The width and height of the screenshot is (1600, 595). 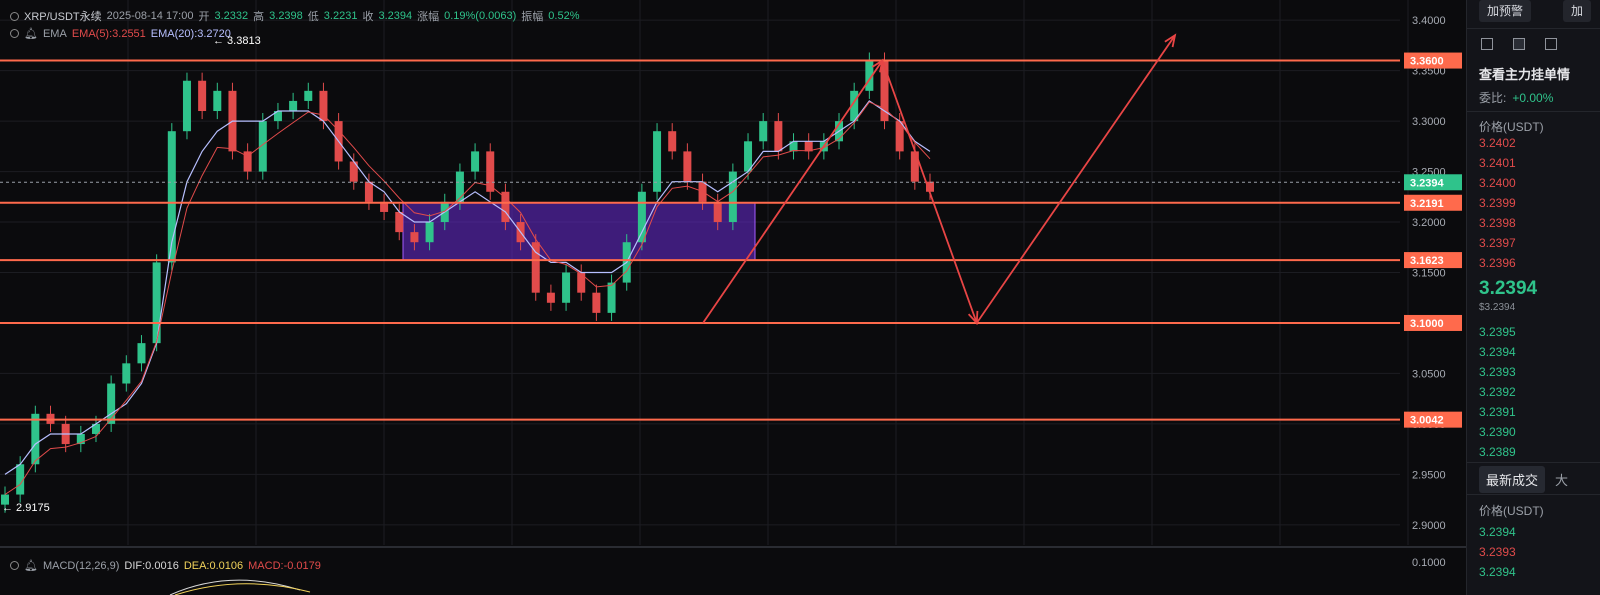 I want to click on high-label: 高, so click(x=259, y=17).